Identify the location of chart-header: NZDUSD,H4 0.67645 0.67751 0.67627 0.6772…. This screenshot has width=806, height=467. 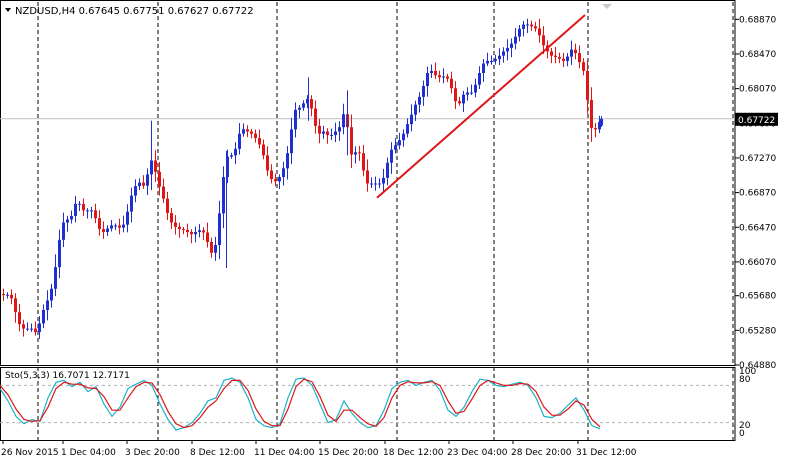
(129, 11).